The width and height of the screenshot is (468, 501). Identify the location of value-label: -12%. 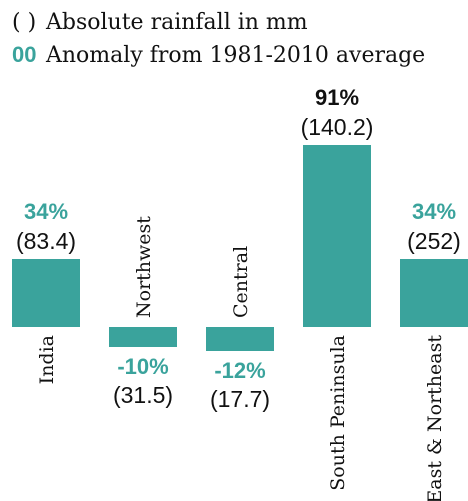
(239, 370).